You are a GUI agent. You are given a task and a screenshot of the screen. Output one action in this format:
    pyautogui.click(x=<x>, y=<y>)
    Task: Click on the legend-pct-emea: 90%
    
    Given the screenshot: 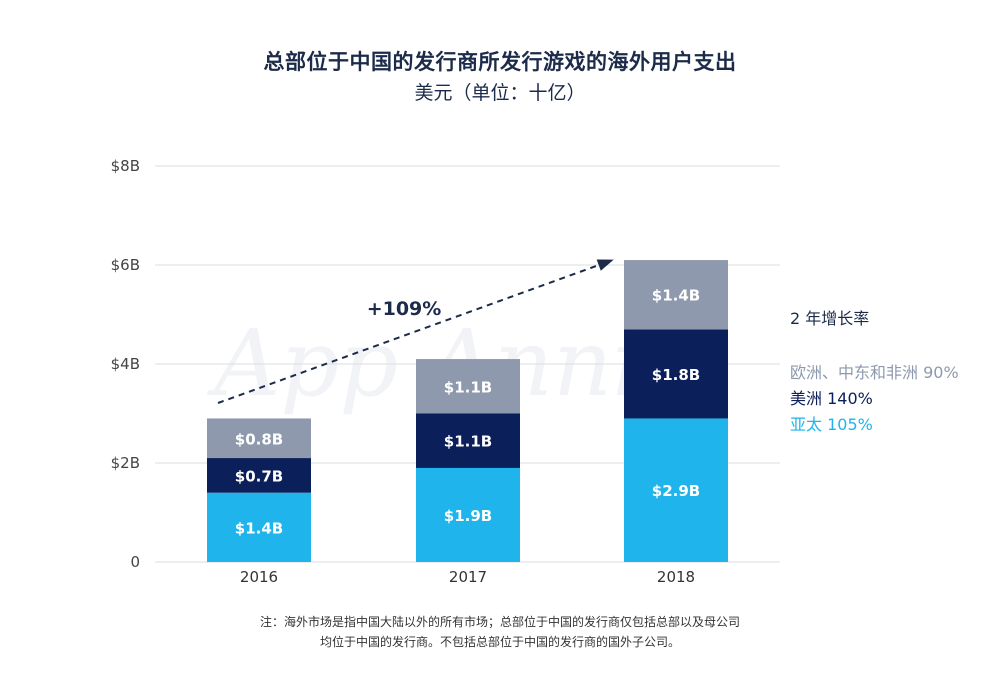 What is the action you would take?
    pyautogui.click(x=941, y=372)
    